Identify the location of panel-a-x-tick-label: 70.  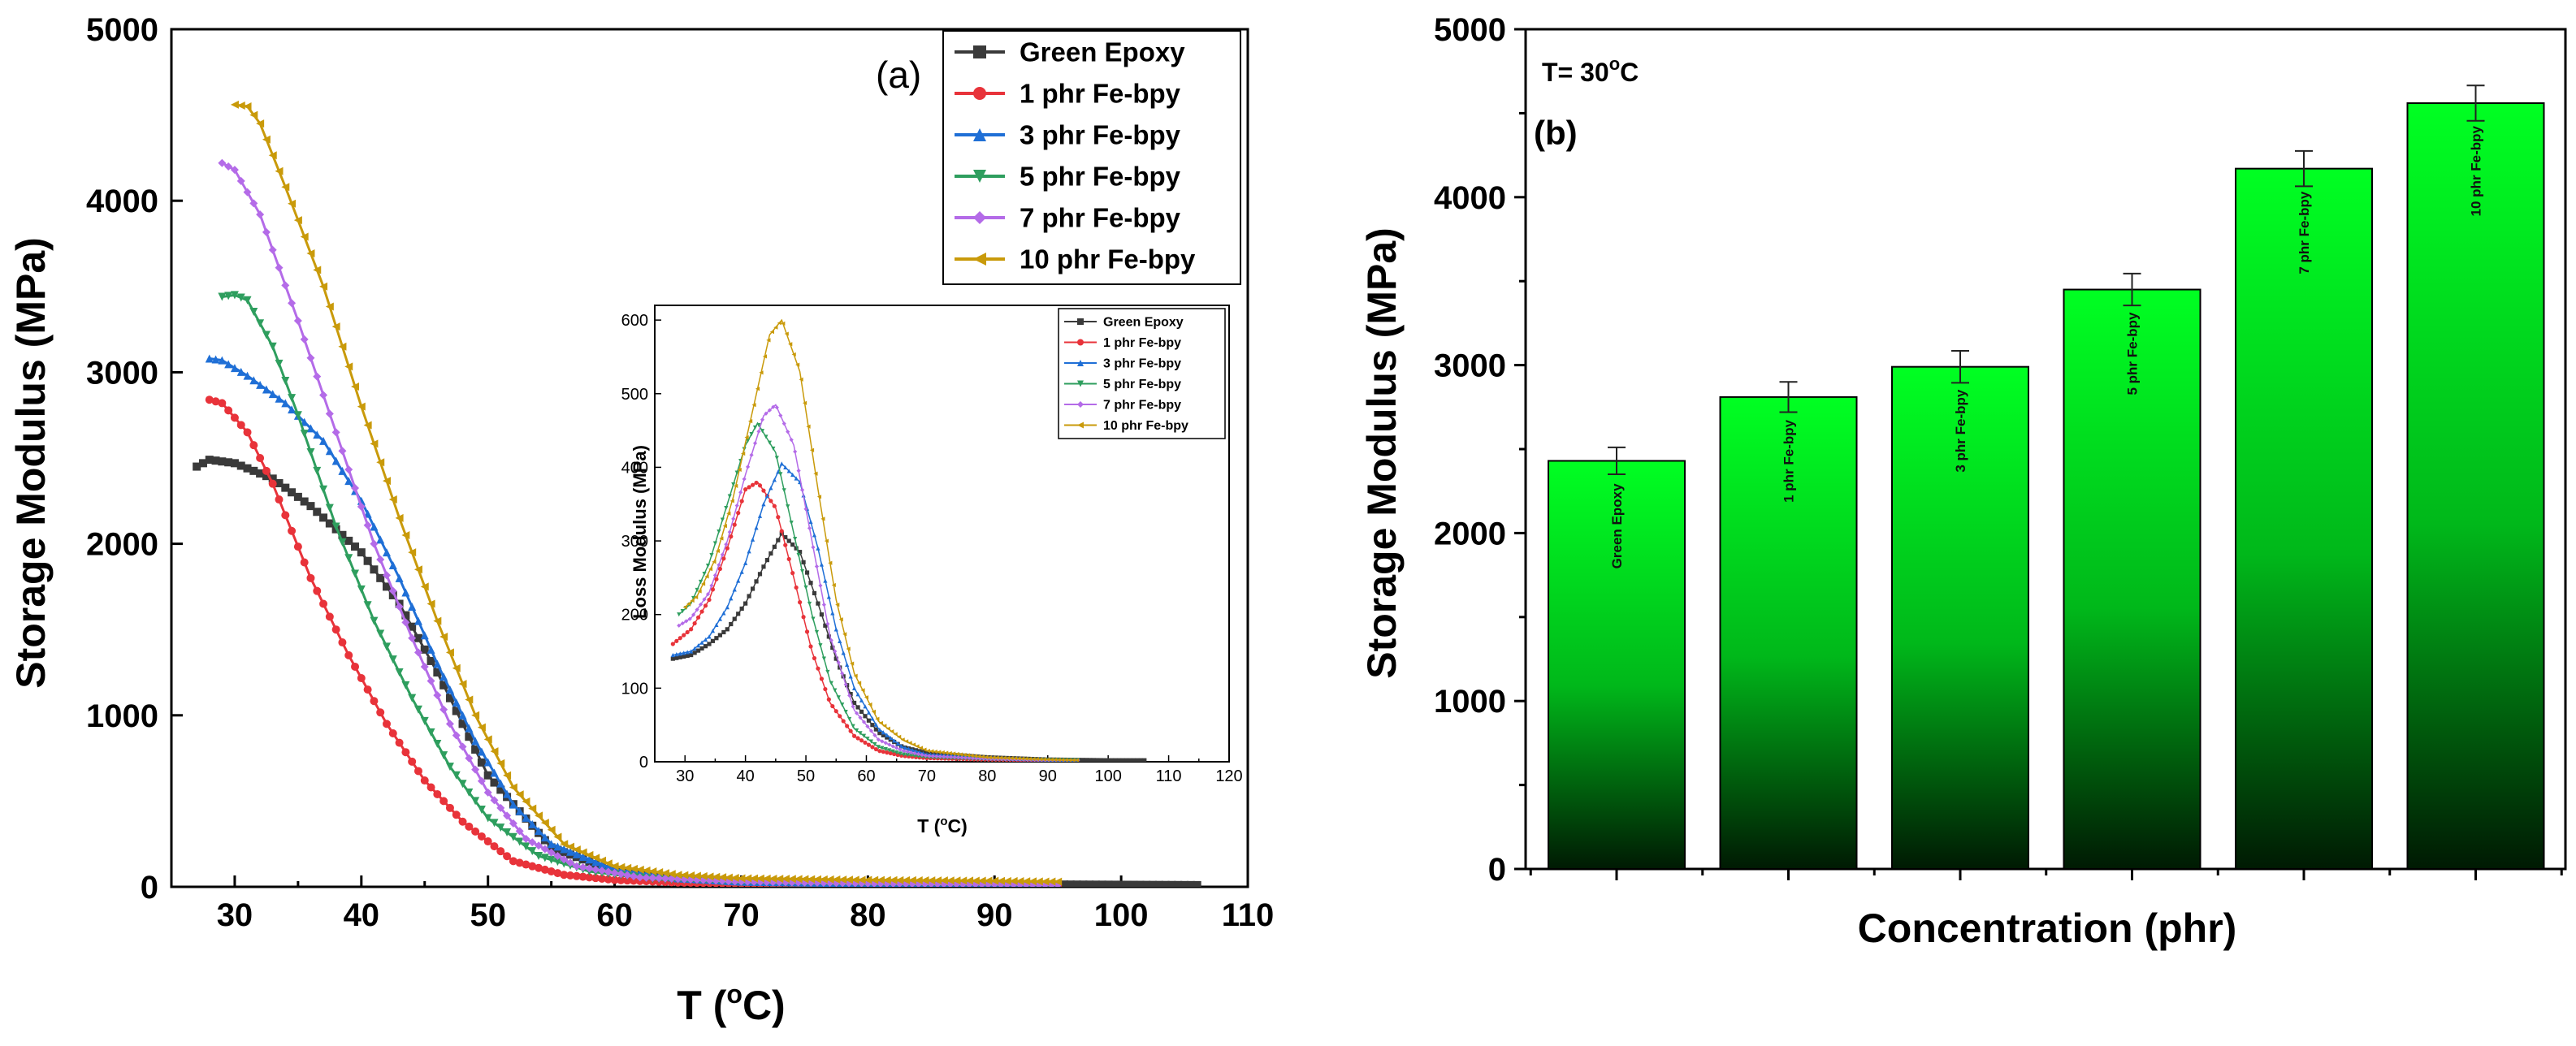
(741, 915).